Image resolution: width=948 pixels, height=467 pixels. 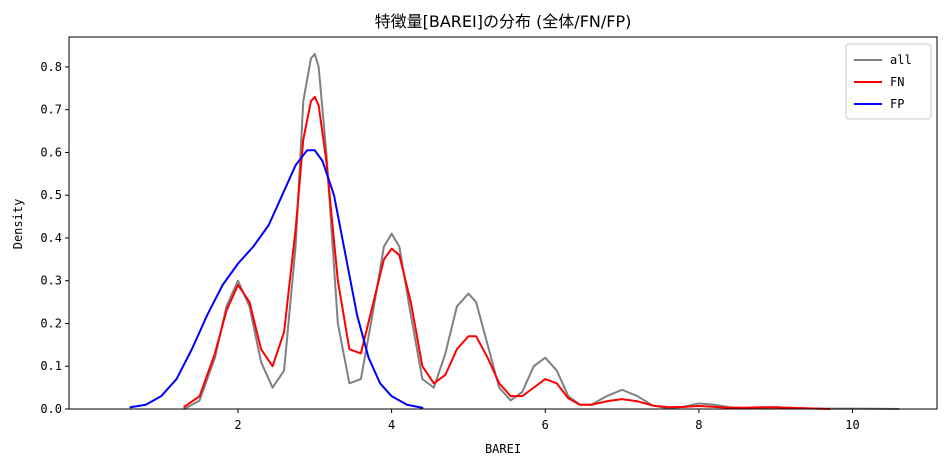 What do you see at coordinates (51, 110) in the screenshot?
I see `y-tick-label: 0.7` at bounding box center [51, 110].